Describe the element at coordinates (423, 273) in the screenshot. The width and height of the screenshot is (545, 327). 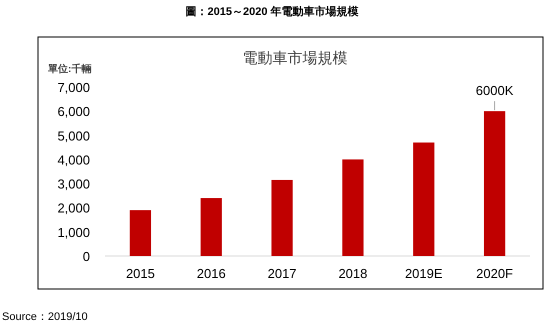
I see `x-tick-label: 2019E` at that location.